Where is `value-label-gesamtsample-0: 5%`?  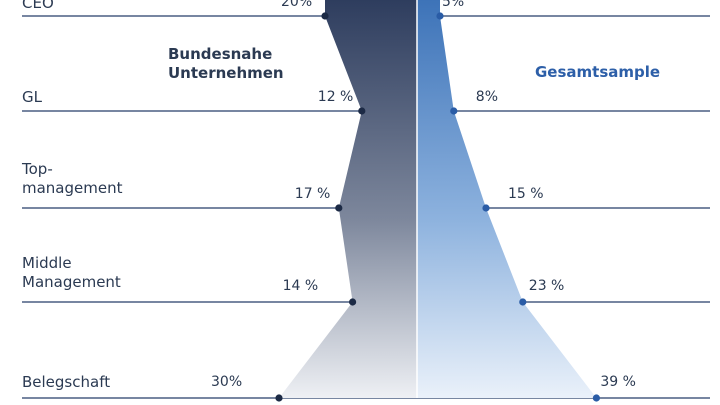 value-label-gesamtsample-0: 5% is located at coordinates (453, 5).